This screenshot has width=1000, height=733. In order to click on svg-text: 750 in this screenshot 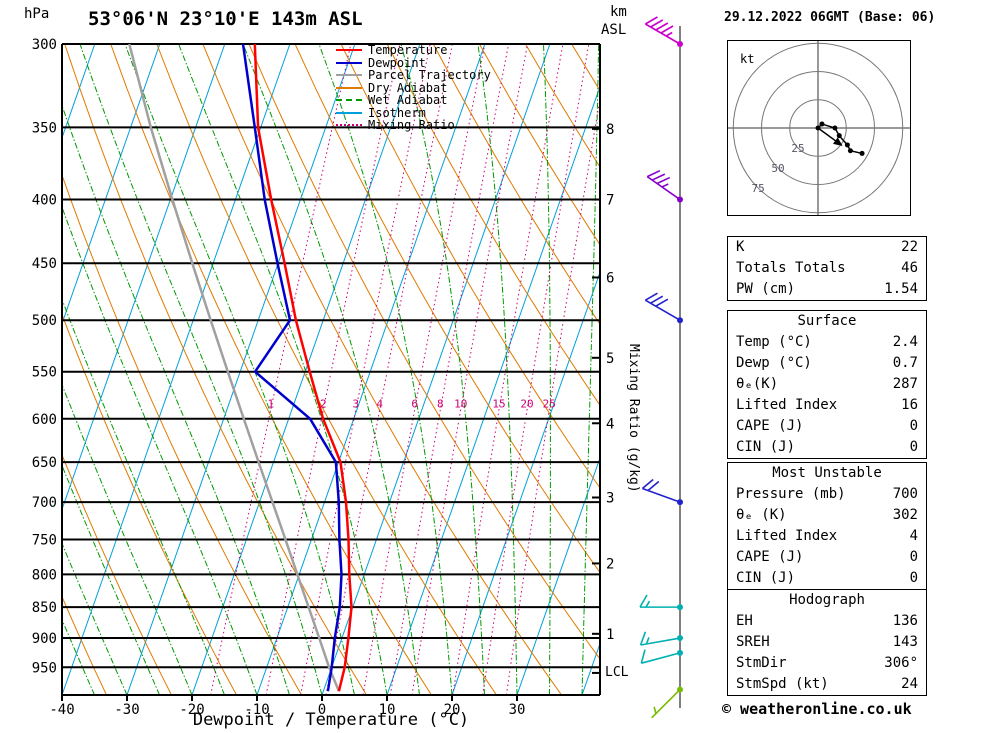, I will do `click(44, 540)`.